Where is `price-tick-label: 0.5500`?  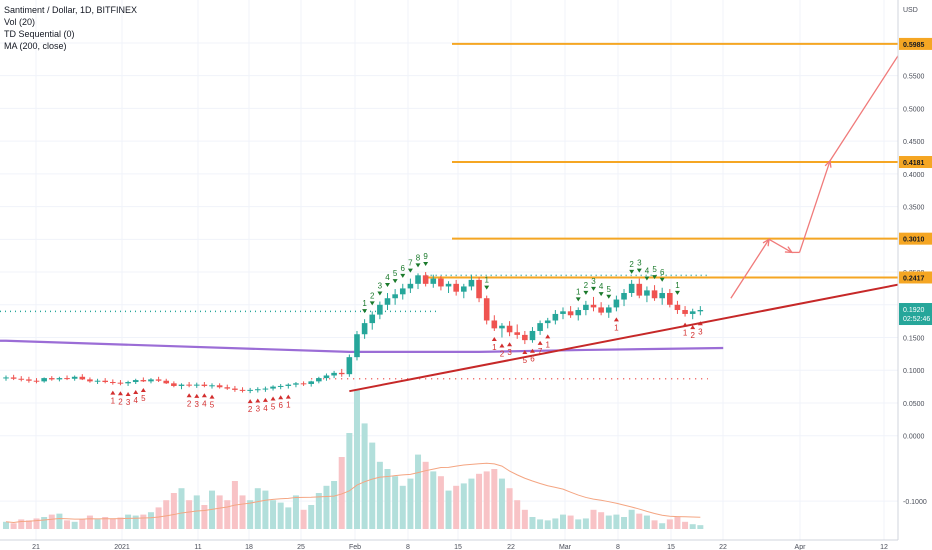 price-tick-label: 0.5500 is located at coordinates (914, 77).